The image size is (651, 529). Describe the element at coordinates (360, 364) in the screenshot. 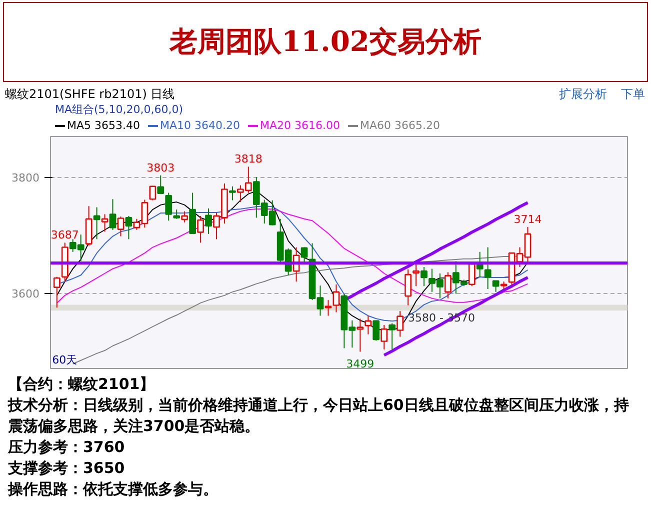

I see `annotation: 3499` at that location.